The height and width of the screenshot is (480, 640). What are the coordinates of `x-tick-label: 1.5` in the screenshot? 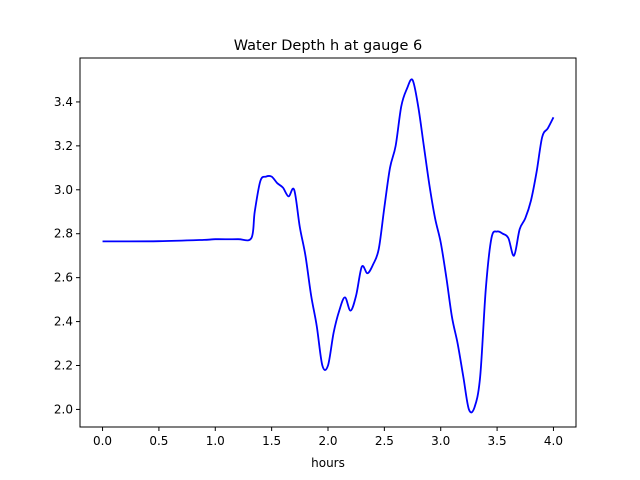 It's located at (271, 441).